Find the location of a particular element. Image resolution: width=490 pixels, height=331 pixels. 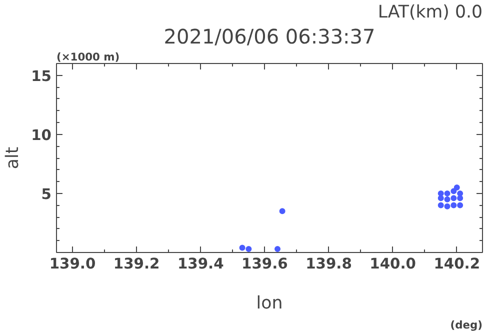

x-tick-label: 140.2 is located at coordinates (457, 264).